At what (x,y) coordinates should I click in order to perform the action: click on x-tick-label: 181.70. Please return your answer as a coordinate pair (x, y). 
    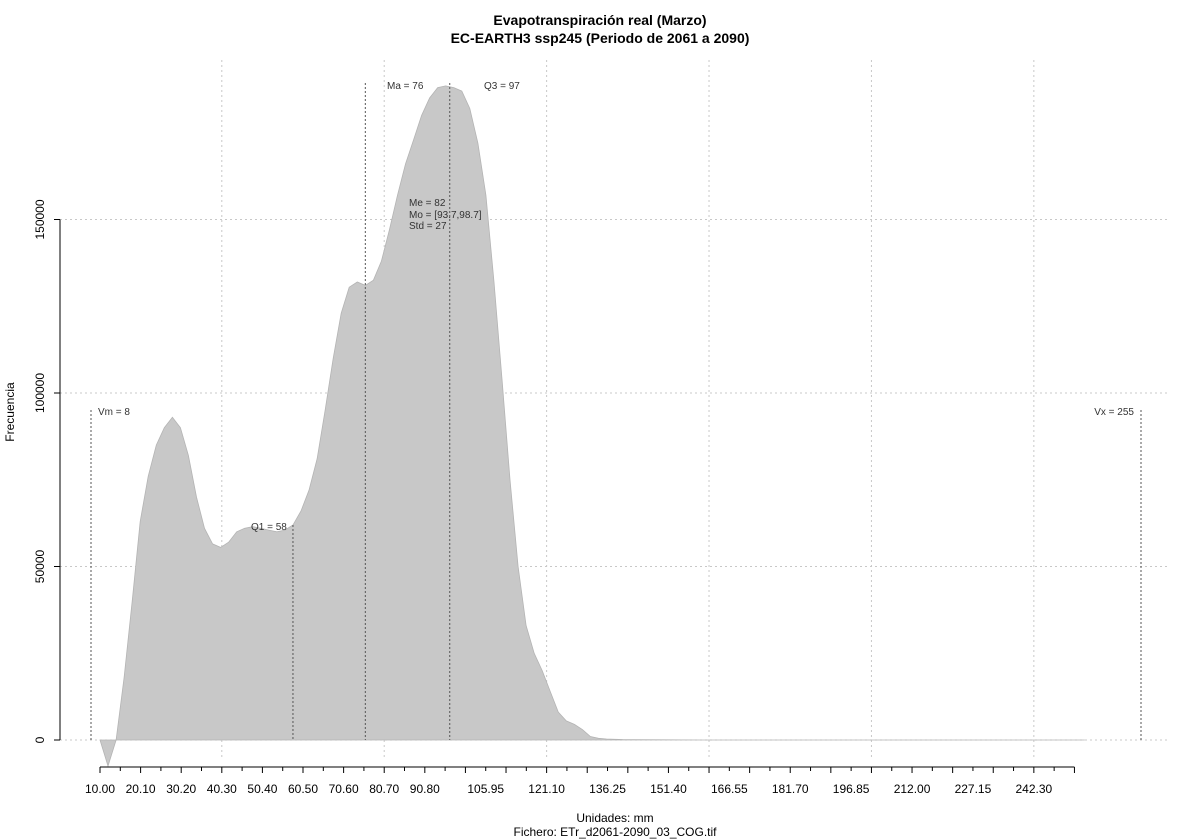
    Looking at the image, I should click on (790, 789).